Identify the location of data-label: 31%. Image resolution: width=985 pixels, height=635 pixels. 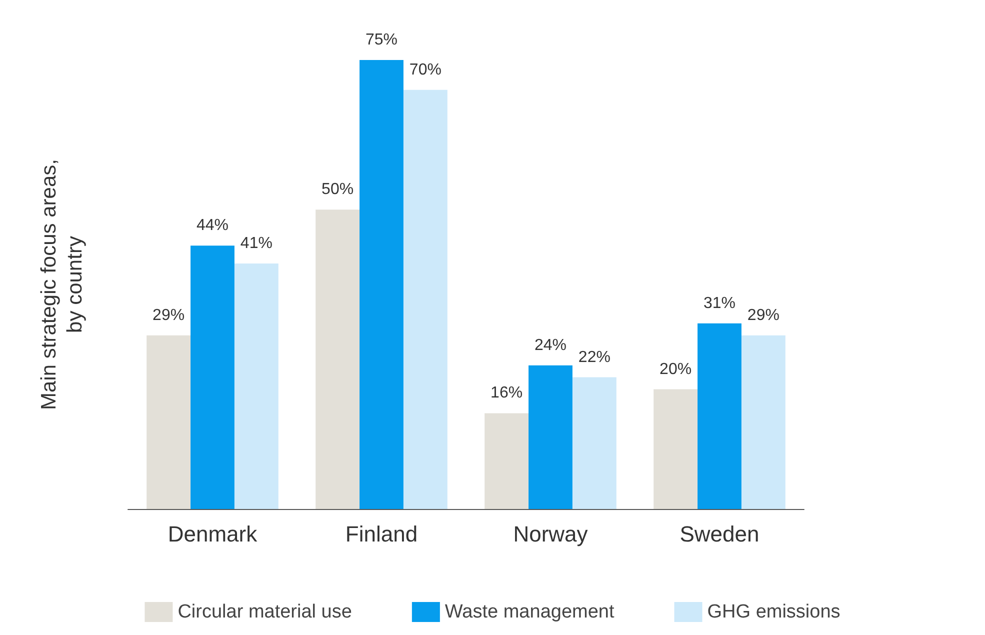
(719, 303).